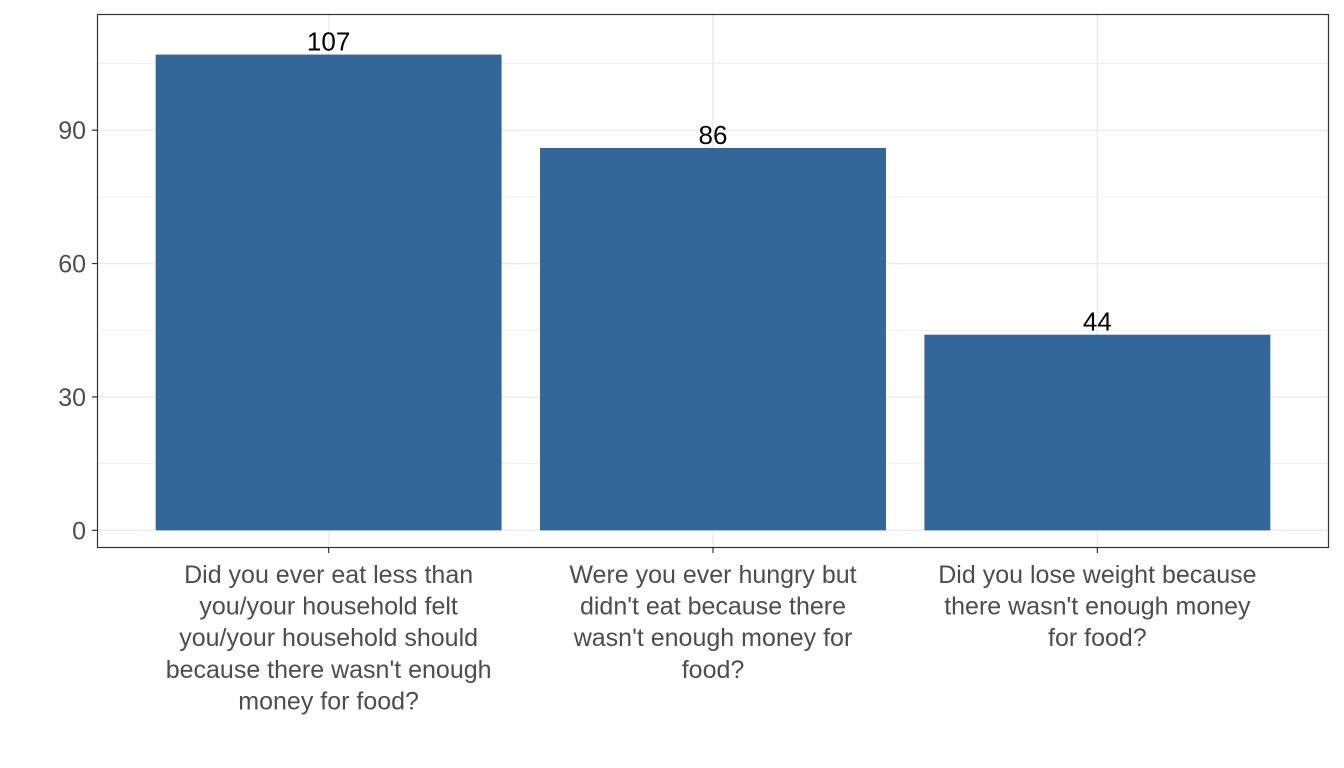 The height and width of the screenshot is (768, 1344). What do you see at coordinates (713, 135) in the screenshot?
I see `data-label: 86` at bounding box center [713, 135].